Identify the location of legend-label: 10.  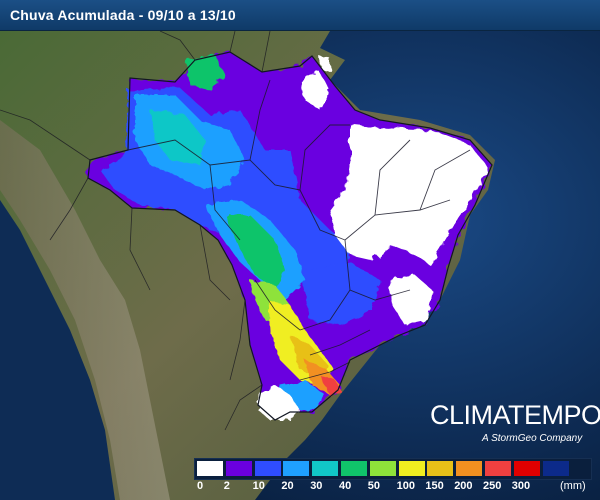
(258, 486).